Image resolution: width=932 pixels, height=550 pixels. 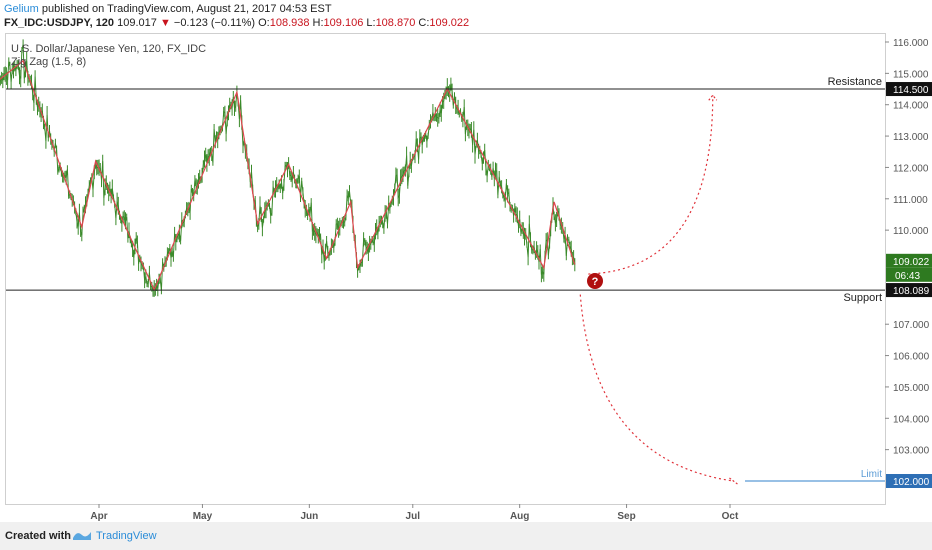 What do you see at coordinates (264, 23) in the screenshot?
I see `open-label: O:` at bounding box center [264, 23].